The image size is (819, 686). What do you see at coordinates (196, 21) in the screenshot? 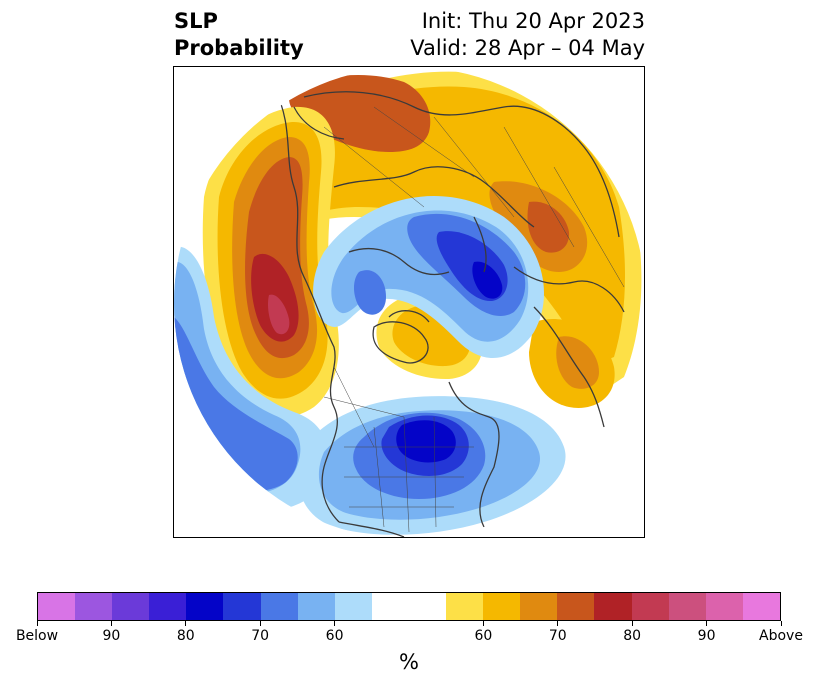
I see `title-variable: SLP` at bounding box center [196, 21].